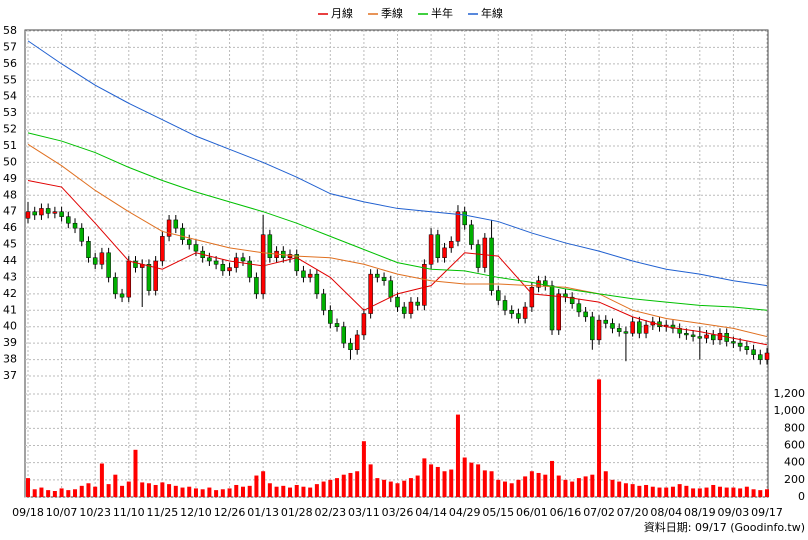  What do you see at coordinates (10, 244) in the screenshot?
I see `y-tick-label: 45` at bounding box center [10, 244].